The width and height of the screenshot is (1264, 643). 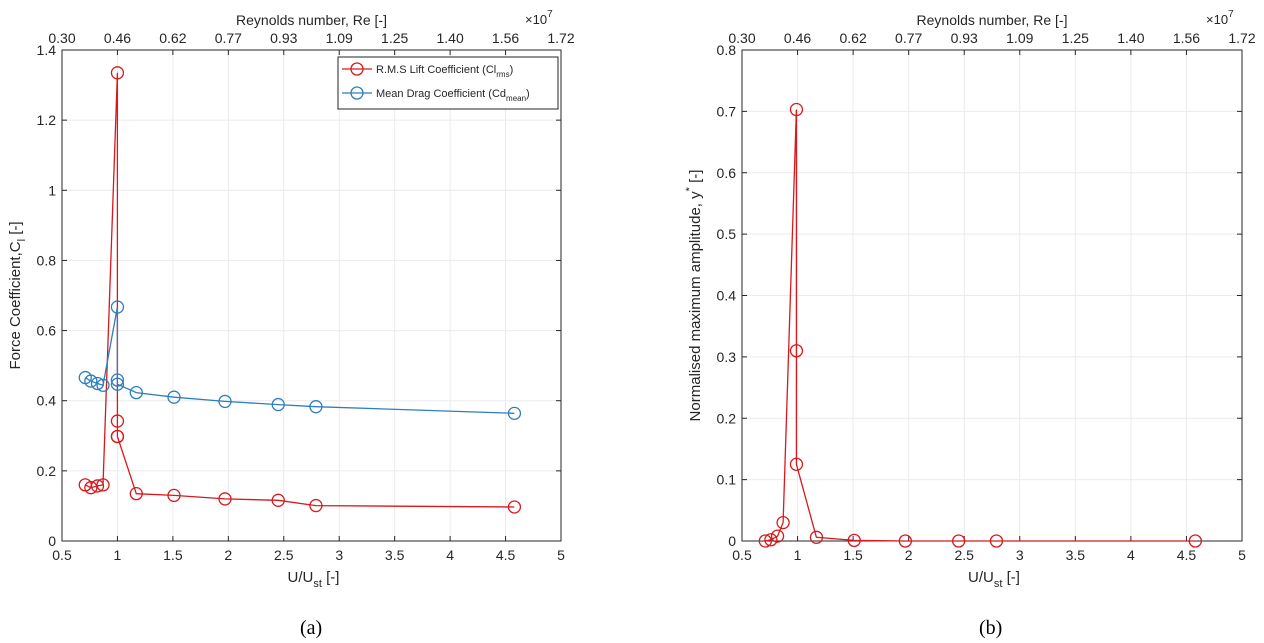 I want to click on y-axis-label: Normalised maximum amplitude, y* [-], so click(x=694, y=296).